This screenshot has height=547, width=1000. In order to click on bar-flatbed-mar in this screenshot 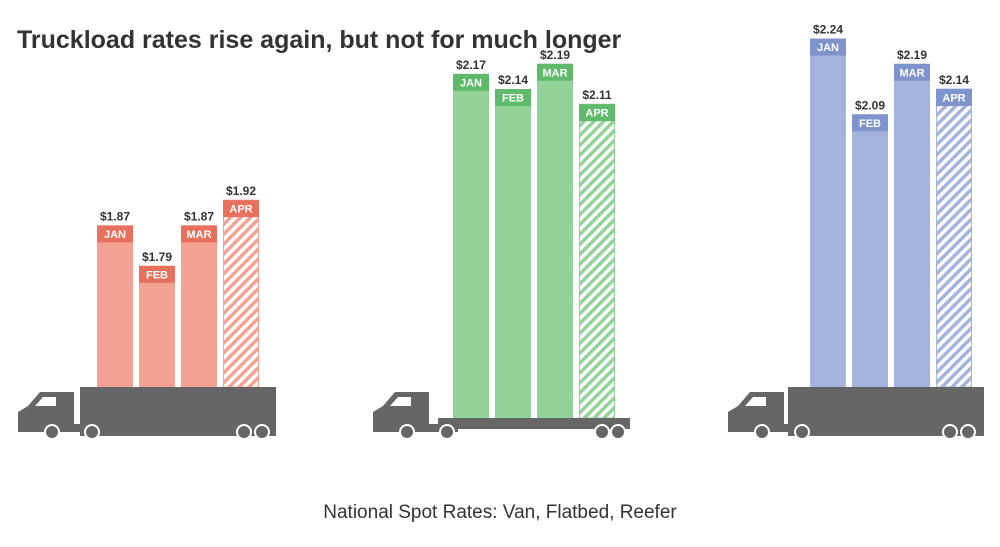, I will do `click(555, 241)`.